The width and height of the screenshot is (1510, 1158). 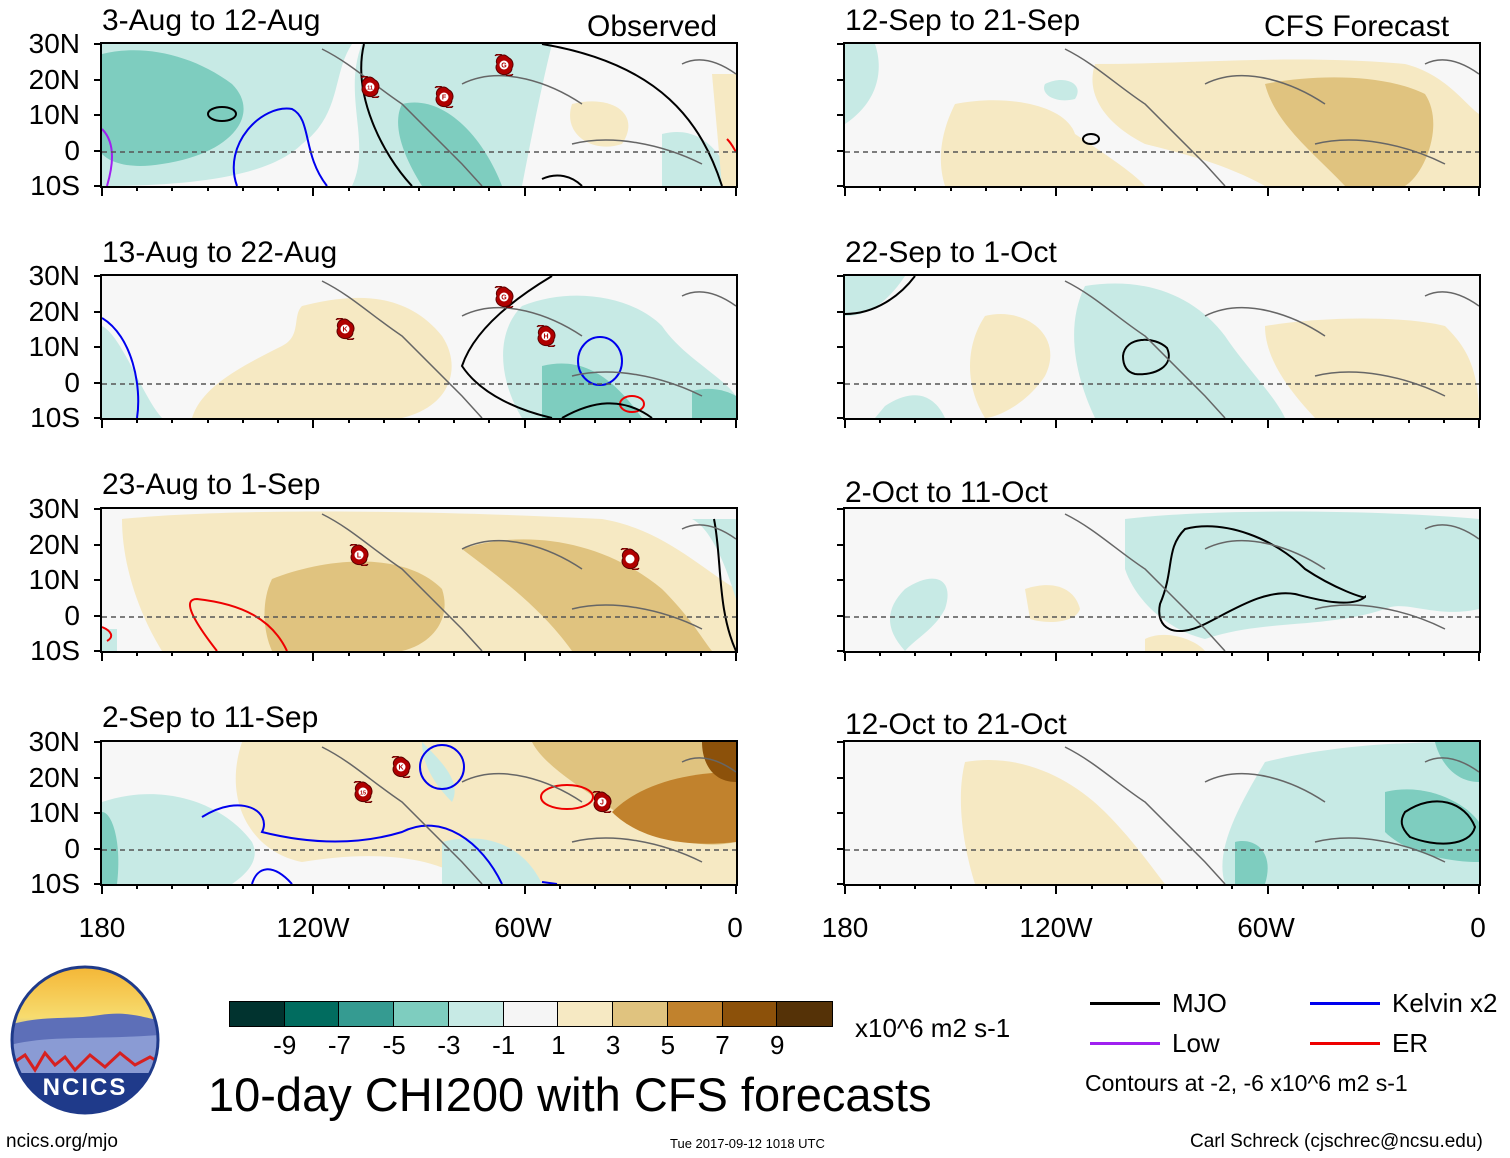 I want to click on panel-title-6: 22-Sep to 1-Oct, so click(x=951, y=252).